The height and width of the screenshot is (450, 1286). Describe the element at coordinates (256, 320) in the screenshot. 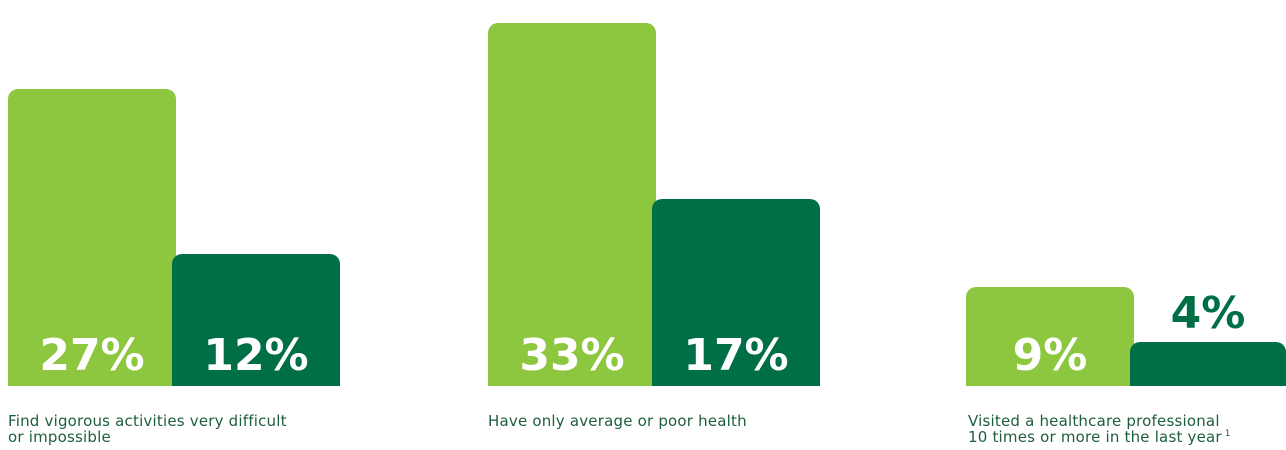

I see `bar-g1-s2` at that location.